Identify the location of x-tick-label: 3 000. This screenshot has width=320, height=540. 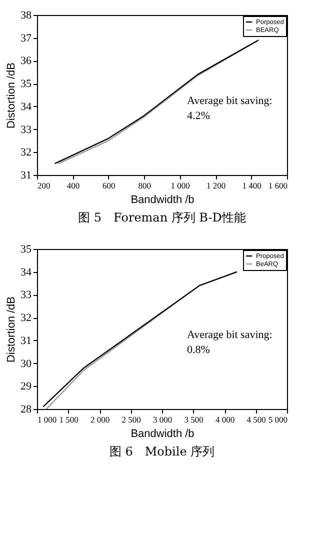
(162, 419).